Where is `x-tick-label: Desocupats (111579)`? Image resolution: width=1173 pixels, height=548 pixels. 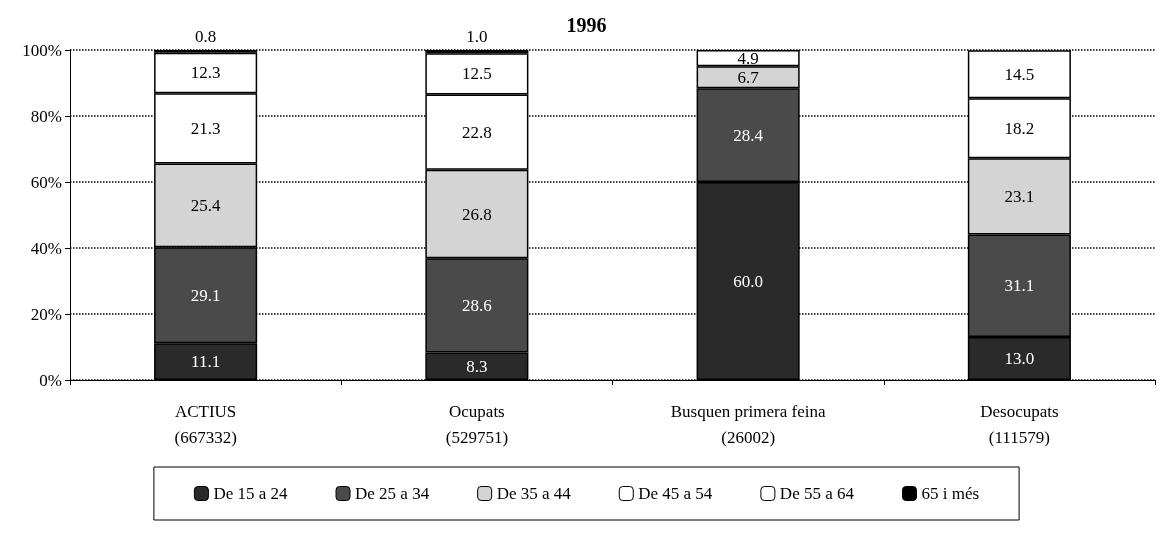 x-tick-label: Desocupats (111579) is located at coordinates (1019, 424).